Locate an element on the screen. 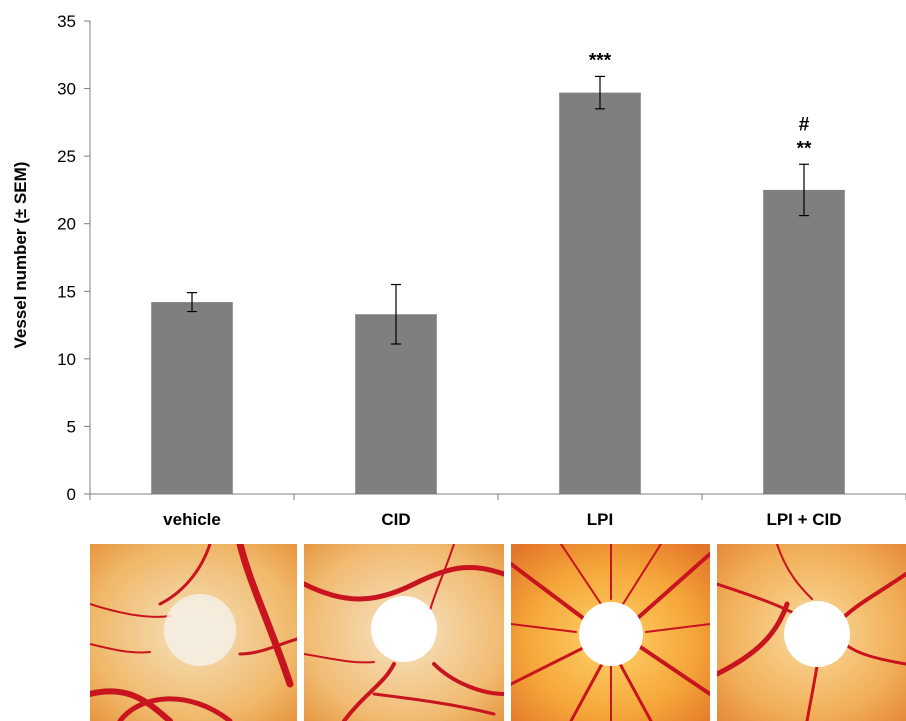 The width and height of the screenshot is (906, 721). significance-label: *** is located at coordinates (600, 60).